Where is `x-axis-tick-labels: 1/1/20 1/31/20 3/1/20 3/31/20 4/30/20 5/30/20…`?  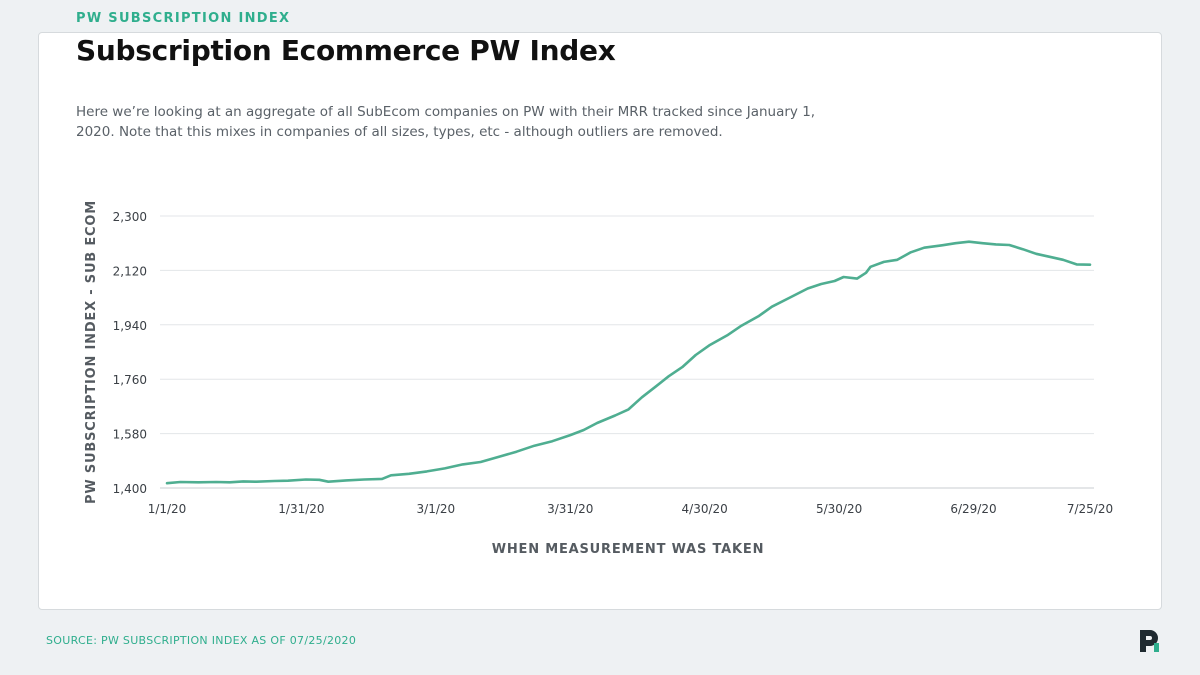
x-axis-tick-labels: 1/1/20 1/31/20 3/1/20 3/31/20 4/30/20 5/30/20… is located at coordinates (630, 509).